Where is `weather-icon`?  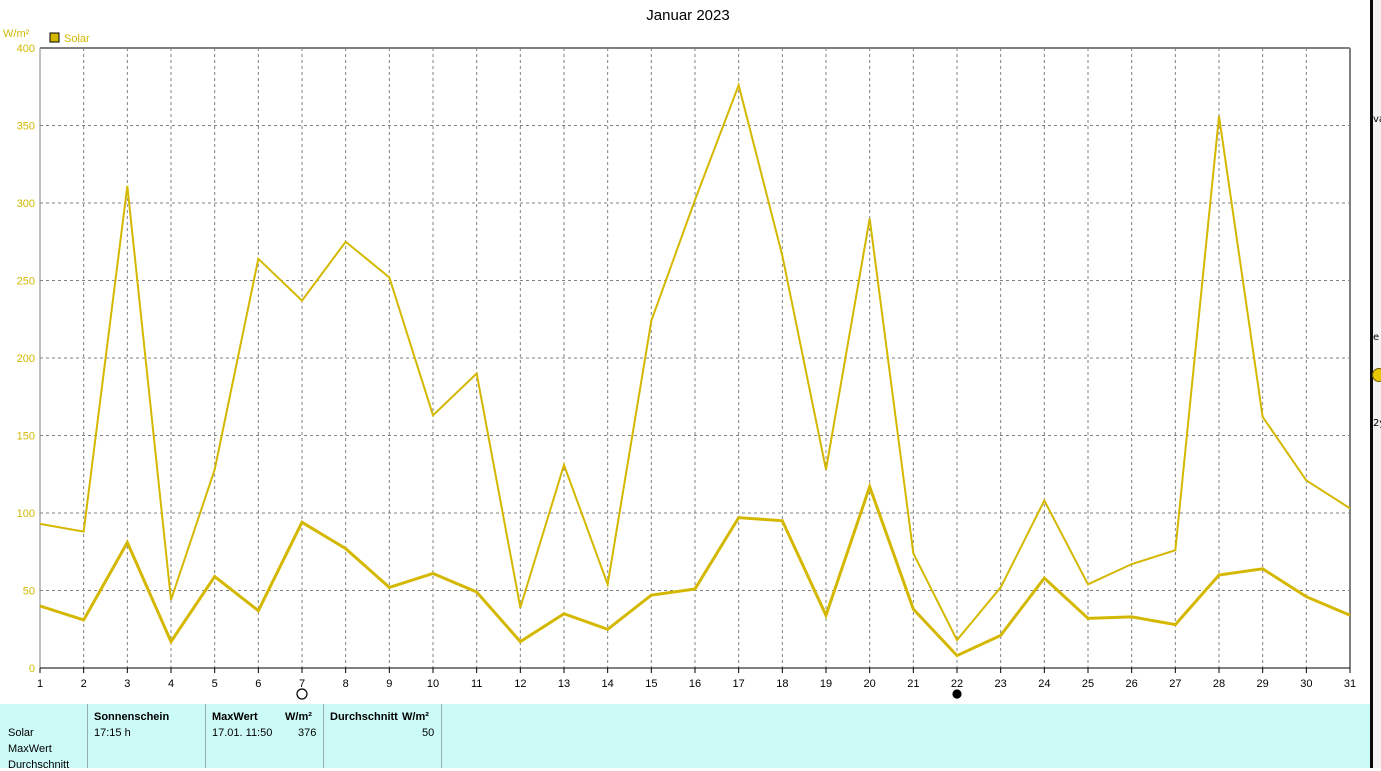 weather-icon is located at coordinates (1376, 375).